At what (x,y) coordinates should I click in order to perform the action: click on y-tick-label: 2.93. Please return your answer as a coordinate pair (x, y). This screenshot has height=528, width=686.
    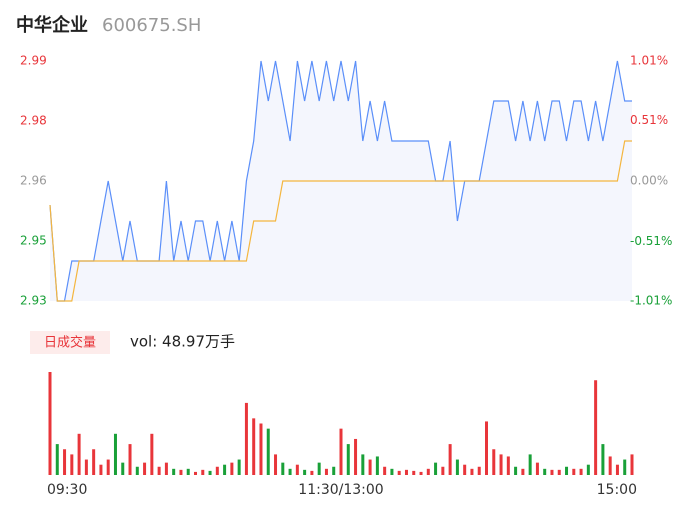
    Looking at the image, I should click on (33, 301).